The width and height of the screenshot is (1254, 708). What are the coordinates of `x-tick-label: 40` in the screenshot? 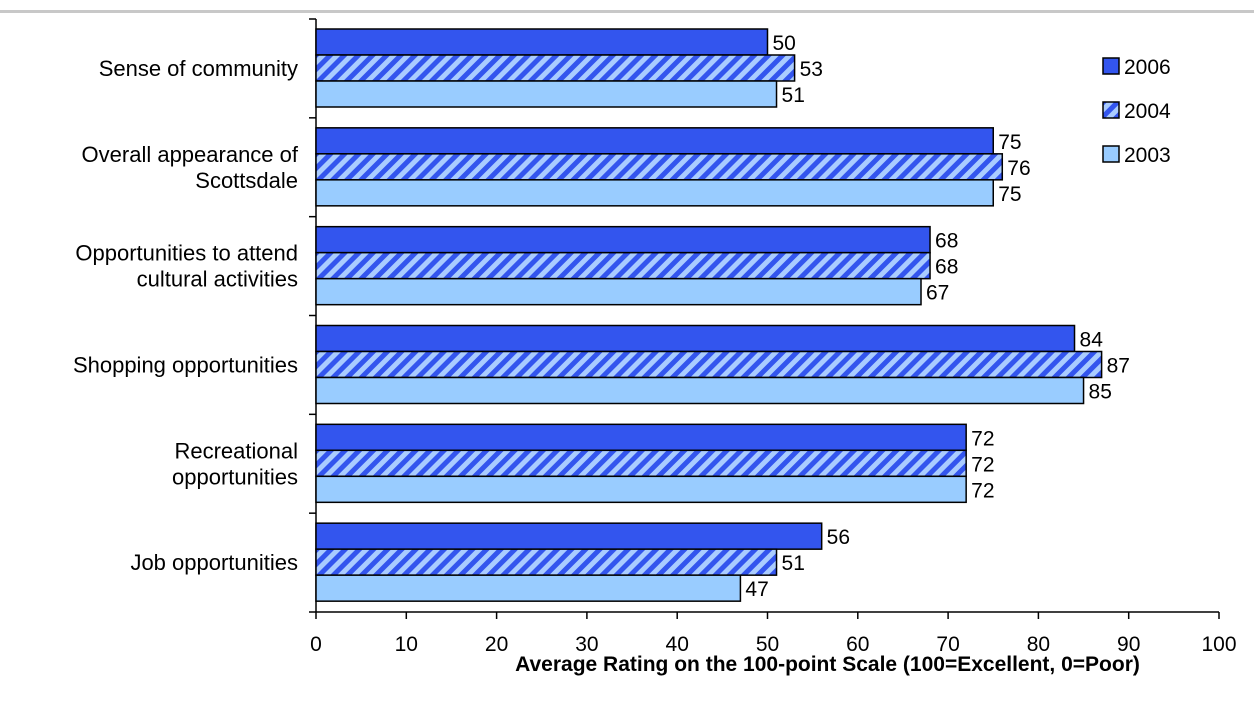 It's located at (677, 644).